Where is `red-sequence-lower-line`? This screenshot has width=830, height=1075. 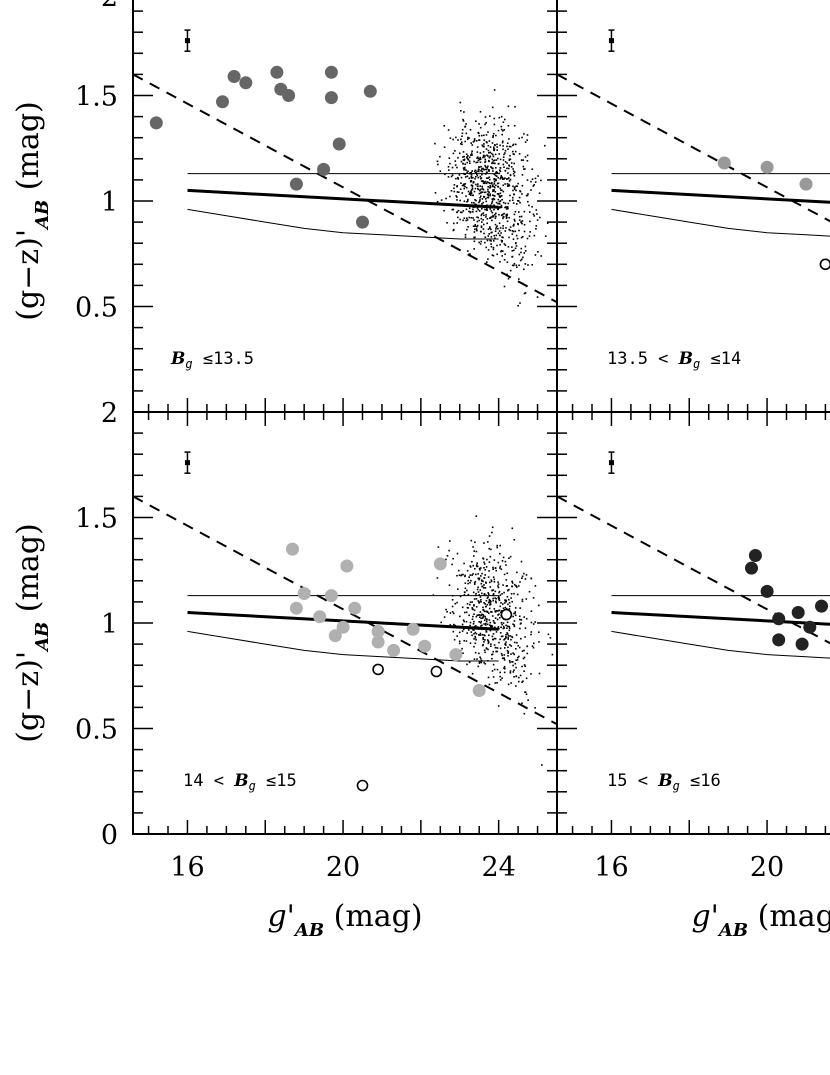 red-sequence-lower-line is located at coordinates (343, 646).